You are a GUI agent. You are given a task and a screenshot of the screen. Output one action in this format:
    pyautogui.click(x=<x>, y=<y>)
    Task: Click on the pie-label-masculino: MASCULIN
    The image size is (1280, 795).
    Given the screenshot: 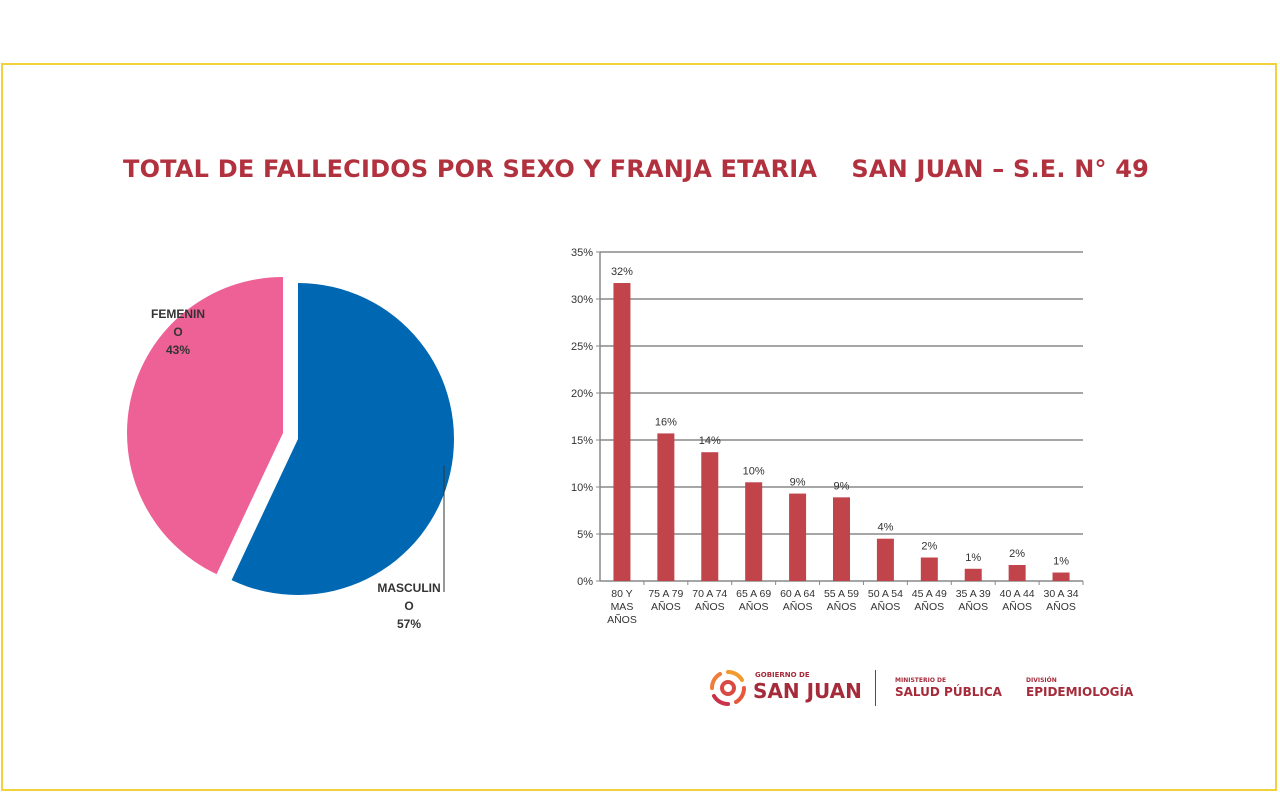 What is the action you would take?
    pyautogui.click(x=408, y=588)
    